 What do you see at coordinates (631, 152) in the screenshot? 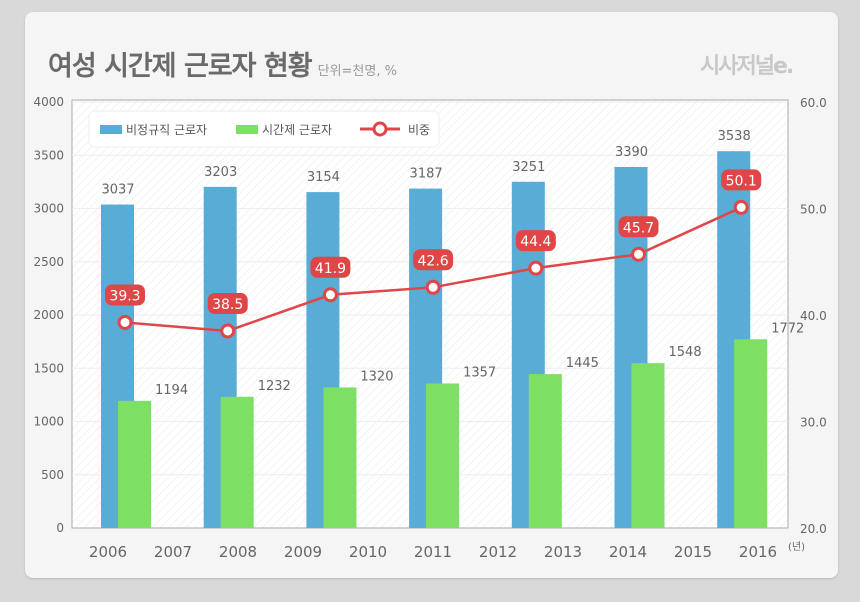
I see `bar-label-irregular: 3390` at bounding box center [631, 152].